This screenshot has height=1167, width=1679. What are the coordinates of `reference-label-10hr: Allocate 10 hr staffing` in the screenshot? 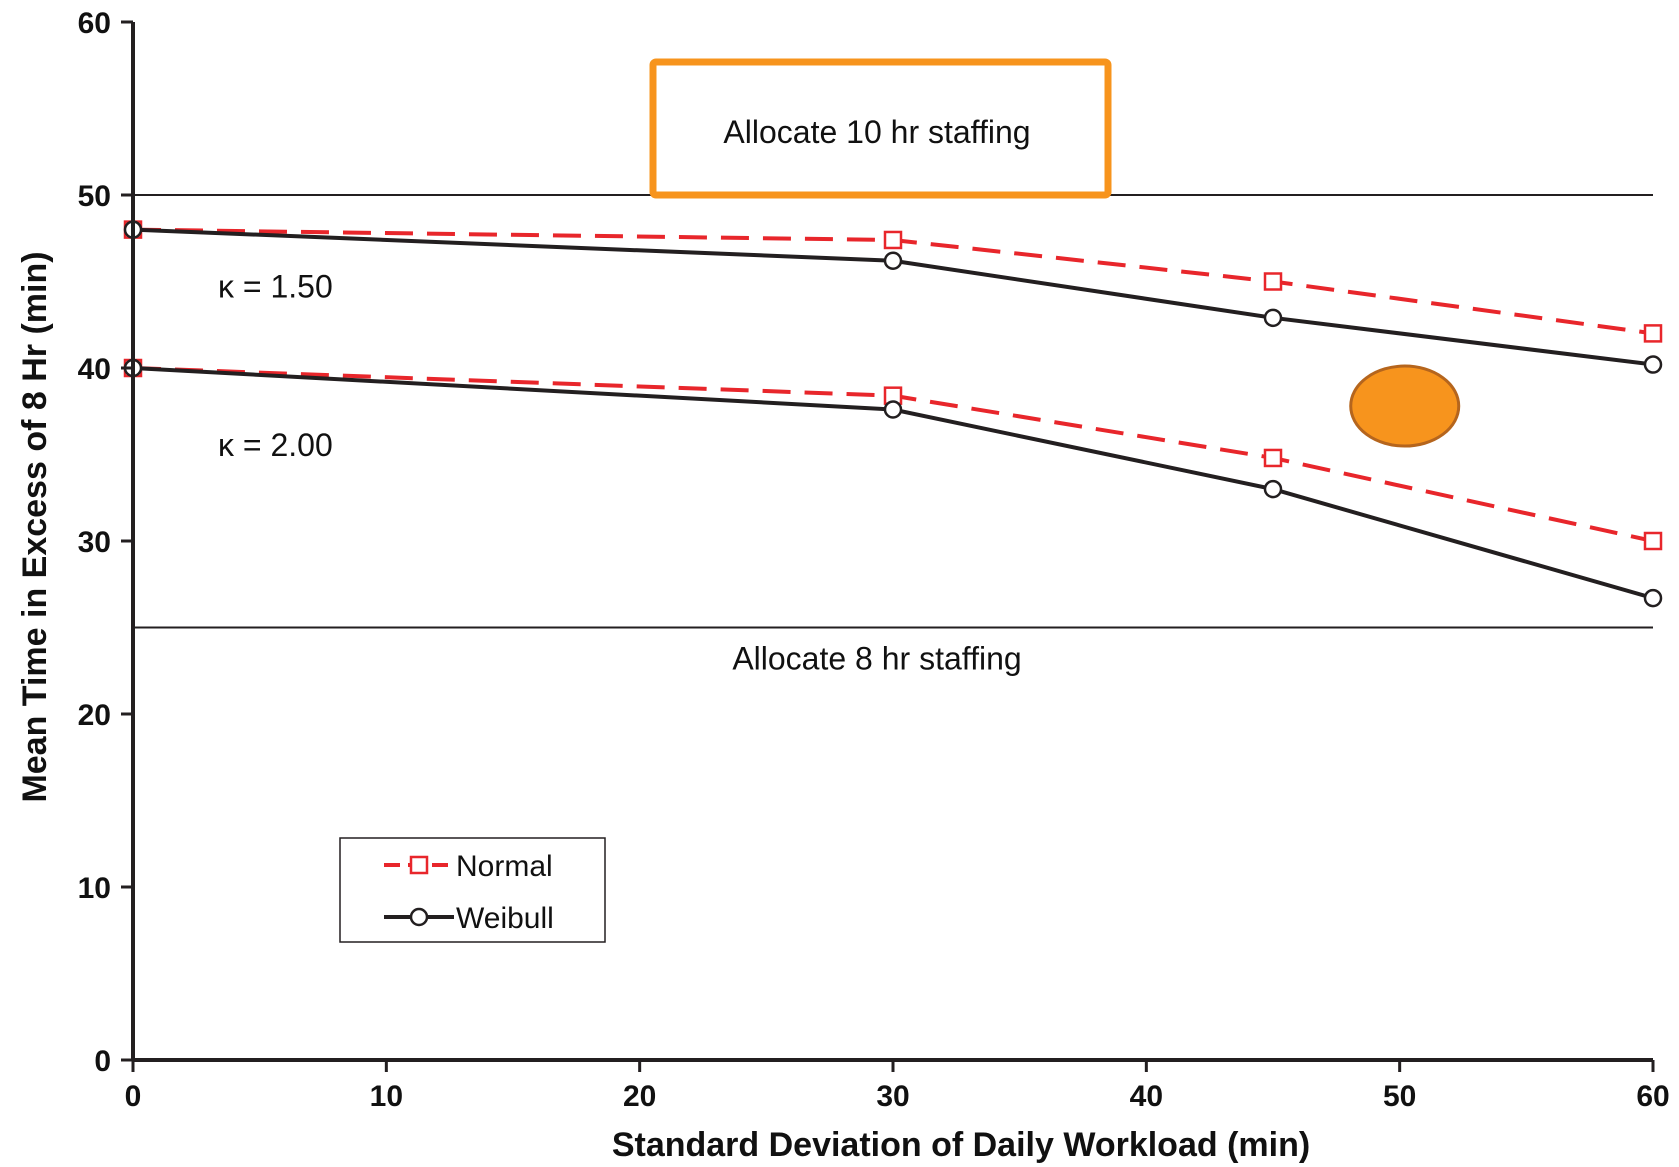 It's located at (876, 132).